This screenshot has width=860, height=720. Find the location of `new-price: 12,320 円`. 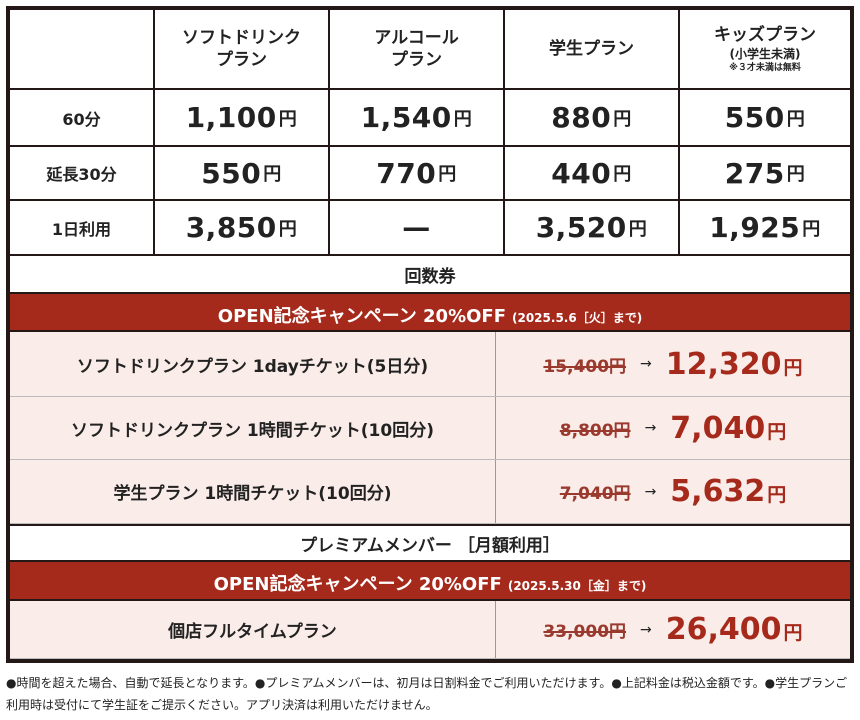

new-price: 12,320 円 is located at coordinates (734, 364).